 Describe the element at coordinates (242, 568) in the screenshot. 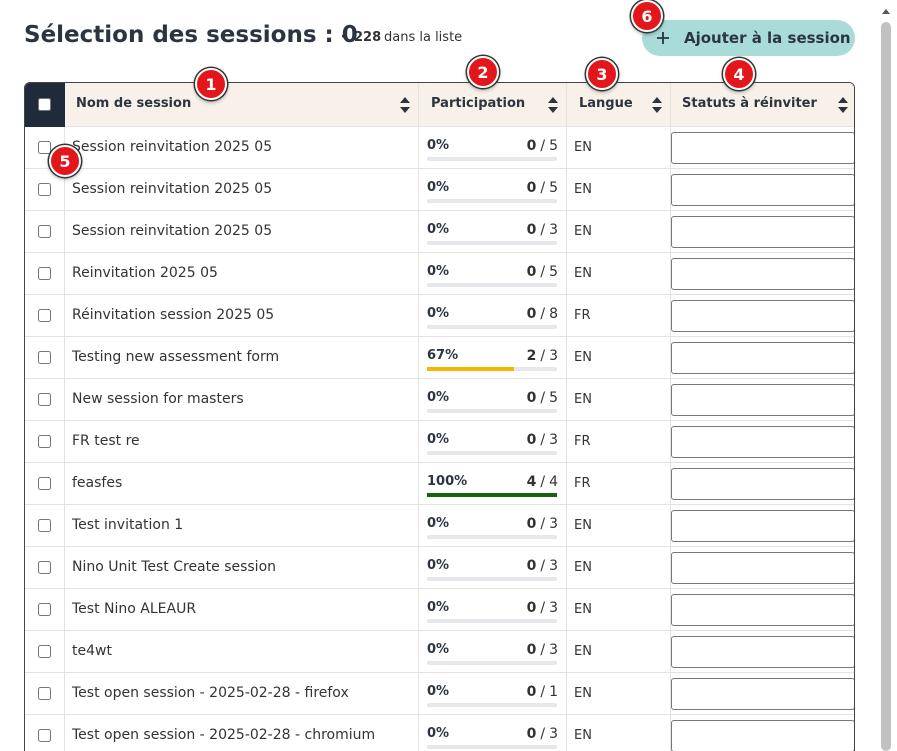

I see `name-cell: Nino Unit Test Create session` at that location.